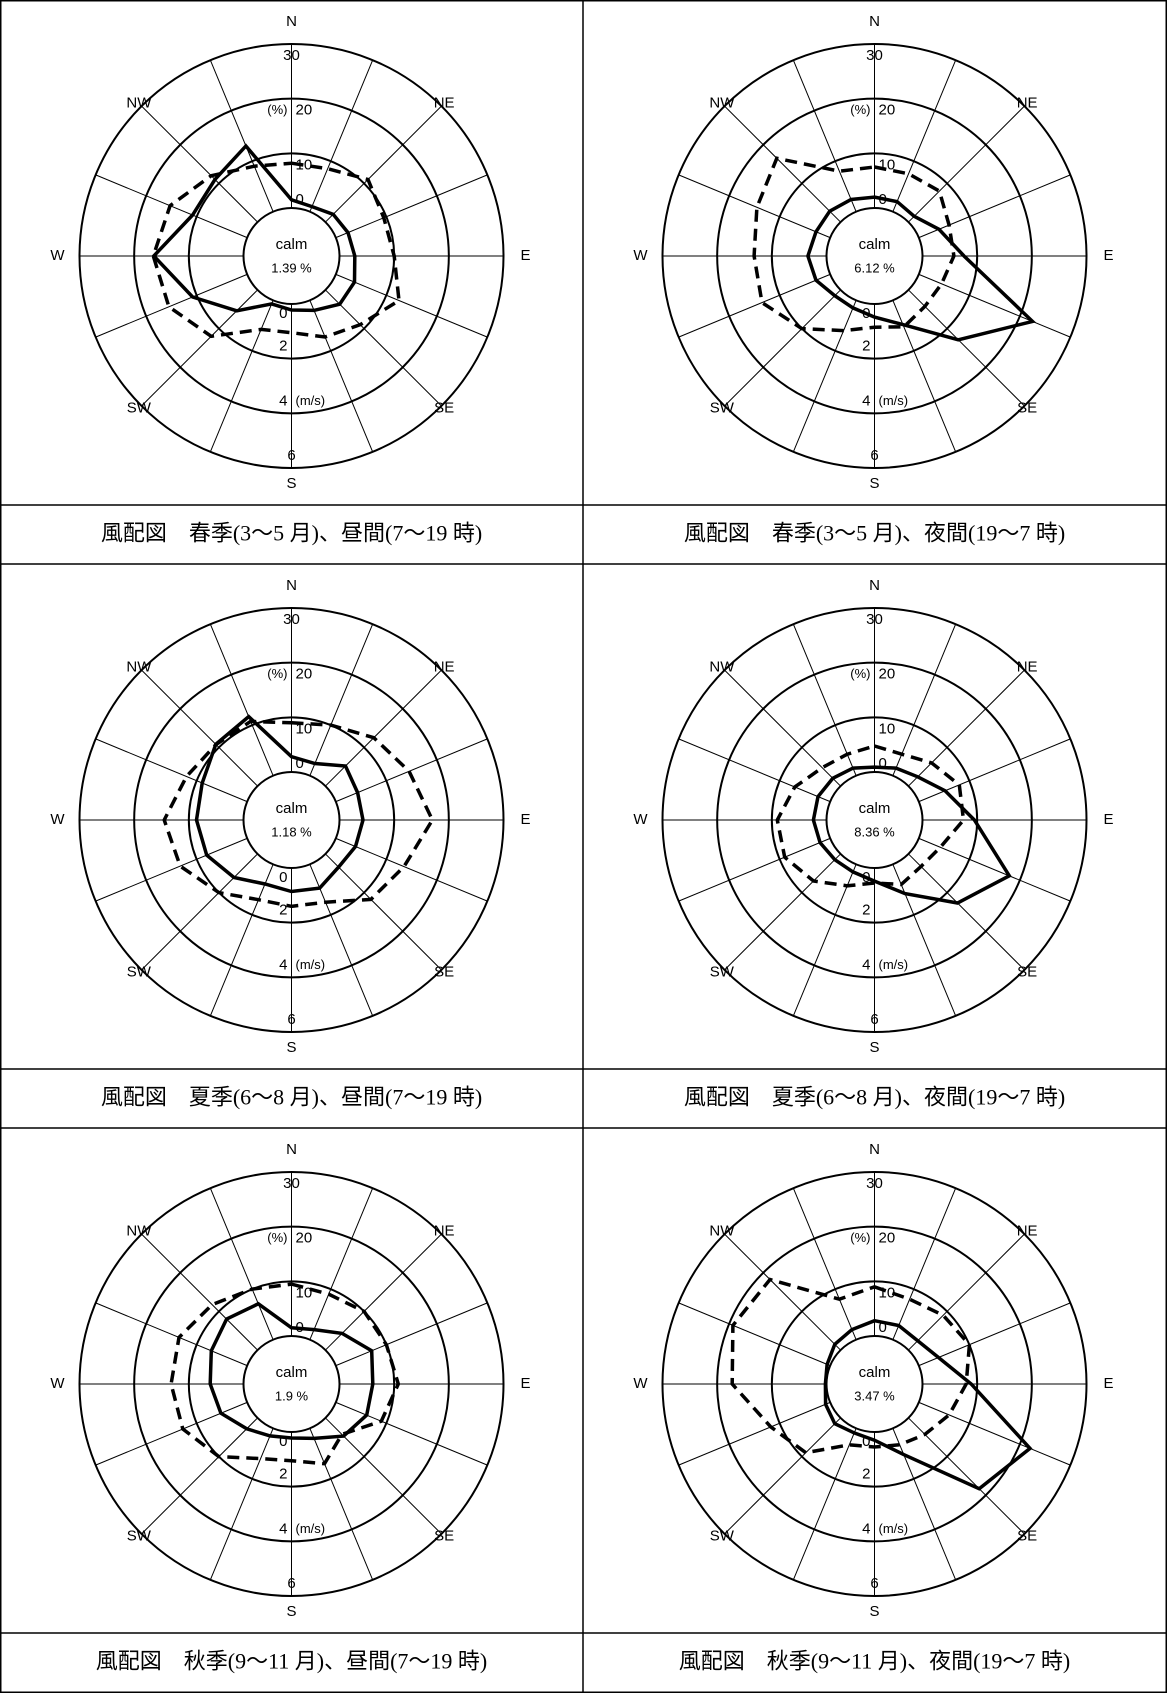 The width and height of the screenshot is (1167, 1693). I want to click on calm-value: 8.36 %, so click(874, 831).